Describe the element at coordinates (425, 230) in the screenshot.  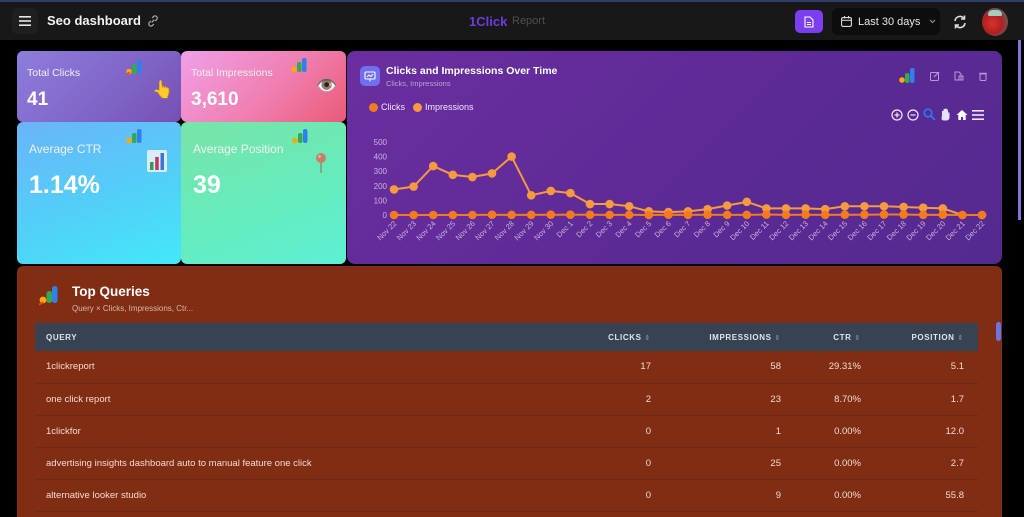
I see `x-axis-tick-label: Nov 24` at that location.